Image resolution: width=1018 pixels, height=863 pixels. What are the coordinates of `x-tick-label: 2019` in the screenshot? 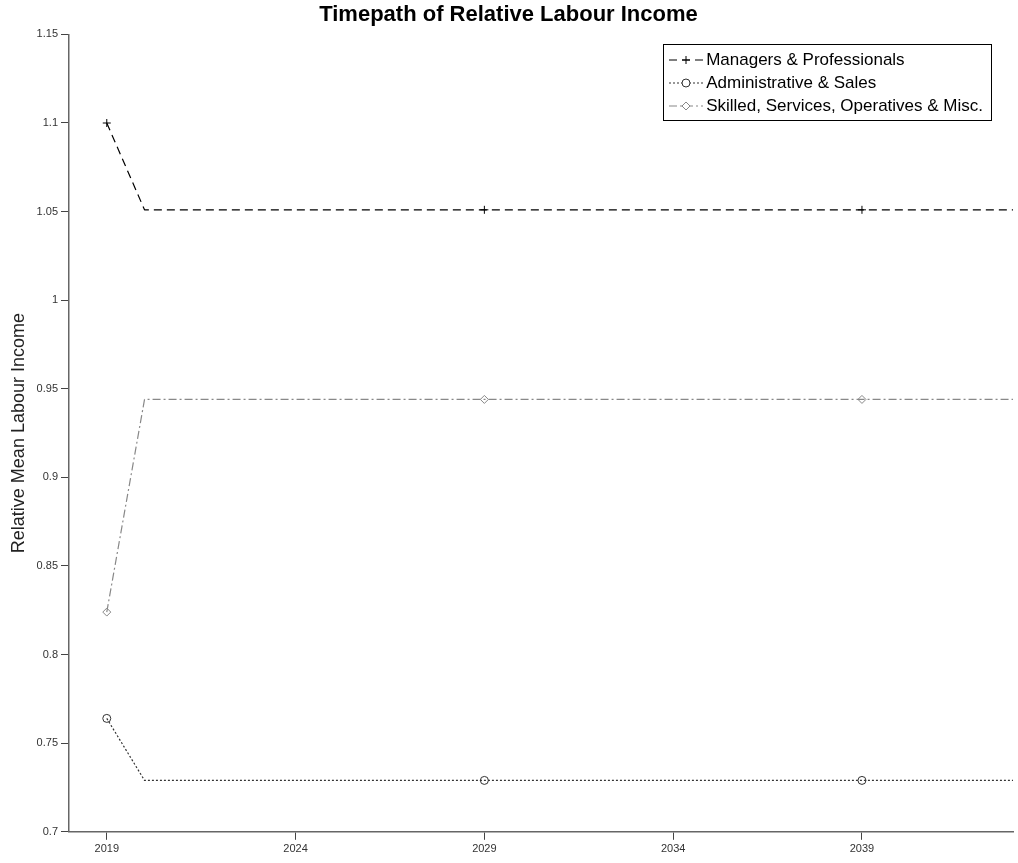 It's located at (107, 848).